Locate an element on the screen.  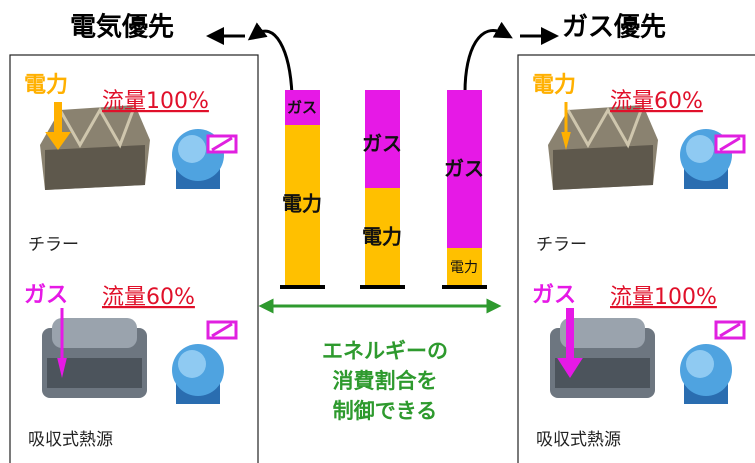
bars: ガス 電力 ガス 電力 ガス 電力 is located at coordinates (383, 189).